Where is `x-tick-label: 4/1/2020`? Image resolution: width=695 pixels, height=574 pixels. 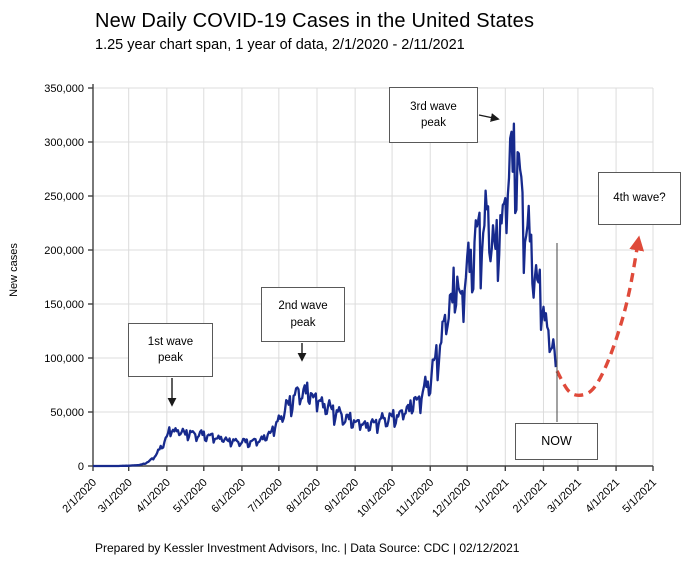 x-tick-label: 4/1/2020 is located at coordinates (153, 496).